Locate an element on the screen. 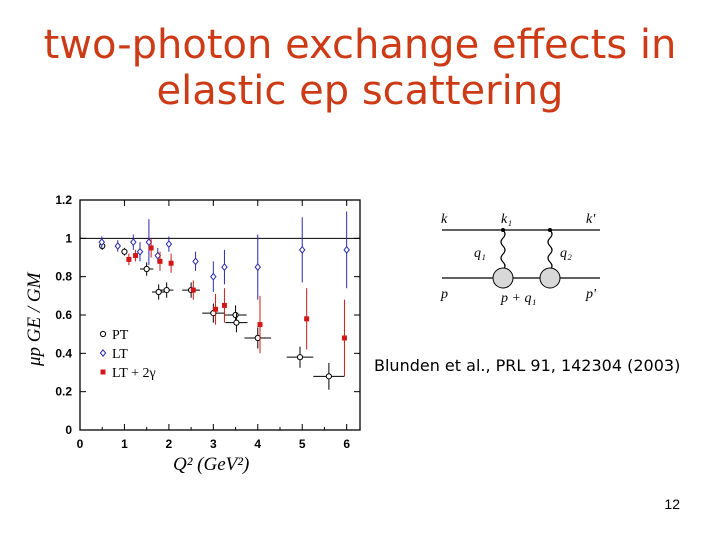  label-p-plus-q1: p + q₁ is located at coordinates (518, 298).